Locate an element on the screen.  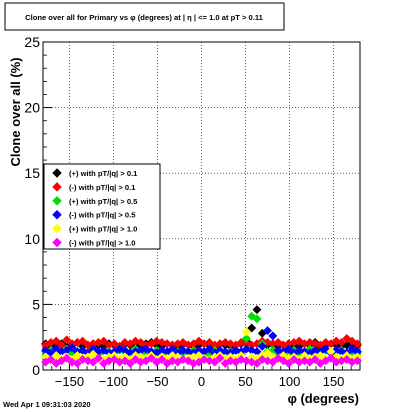
x-tick-label: 0 is located at coordinates (201, 381).